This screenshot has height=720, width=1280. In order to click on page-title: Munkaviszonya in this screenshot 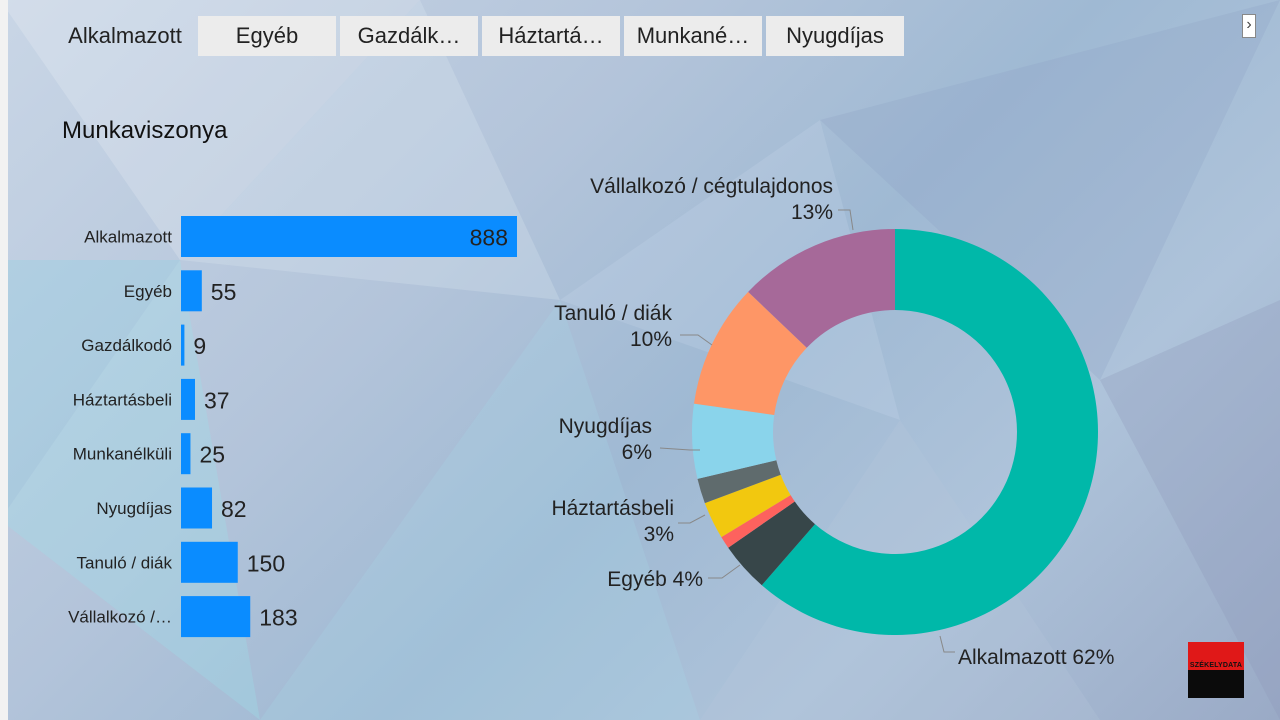, I will do `click(145, 130)`.